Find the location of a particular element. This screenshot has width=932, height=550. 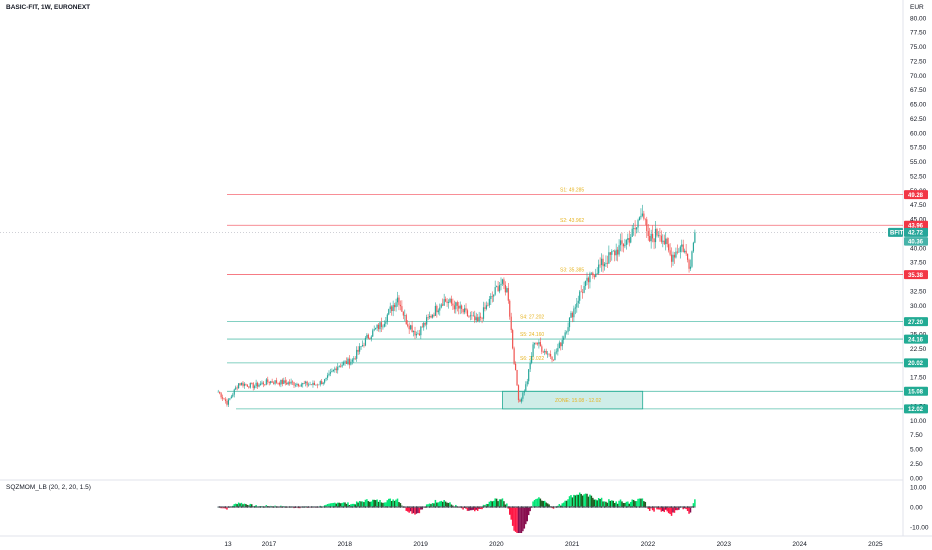

level-label: ZONE: 15.08 - 12.02 is located at coordinates (578, 401).